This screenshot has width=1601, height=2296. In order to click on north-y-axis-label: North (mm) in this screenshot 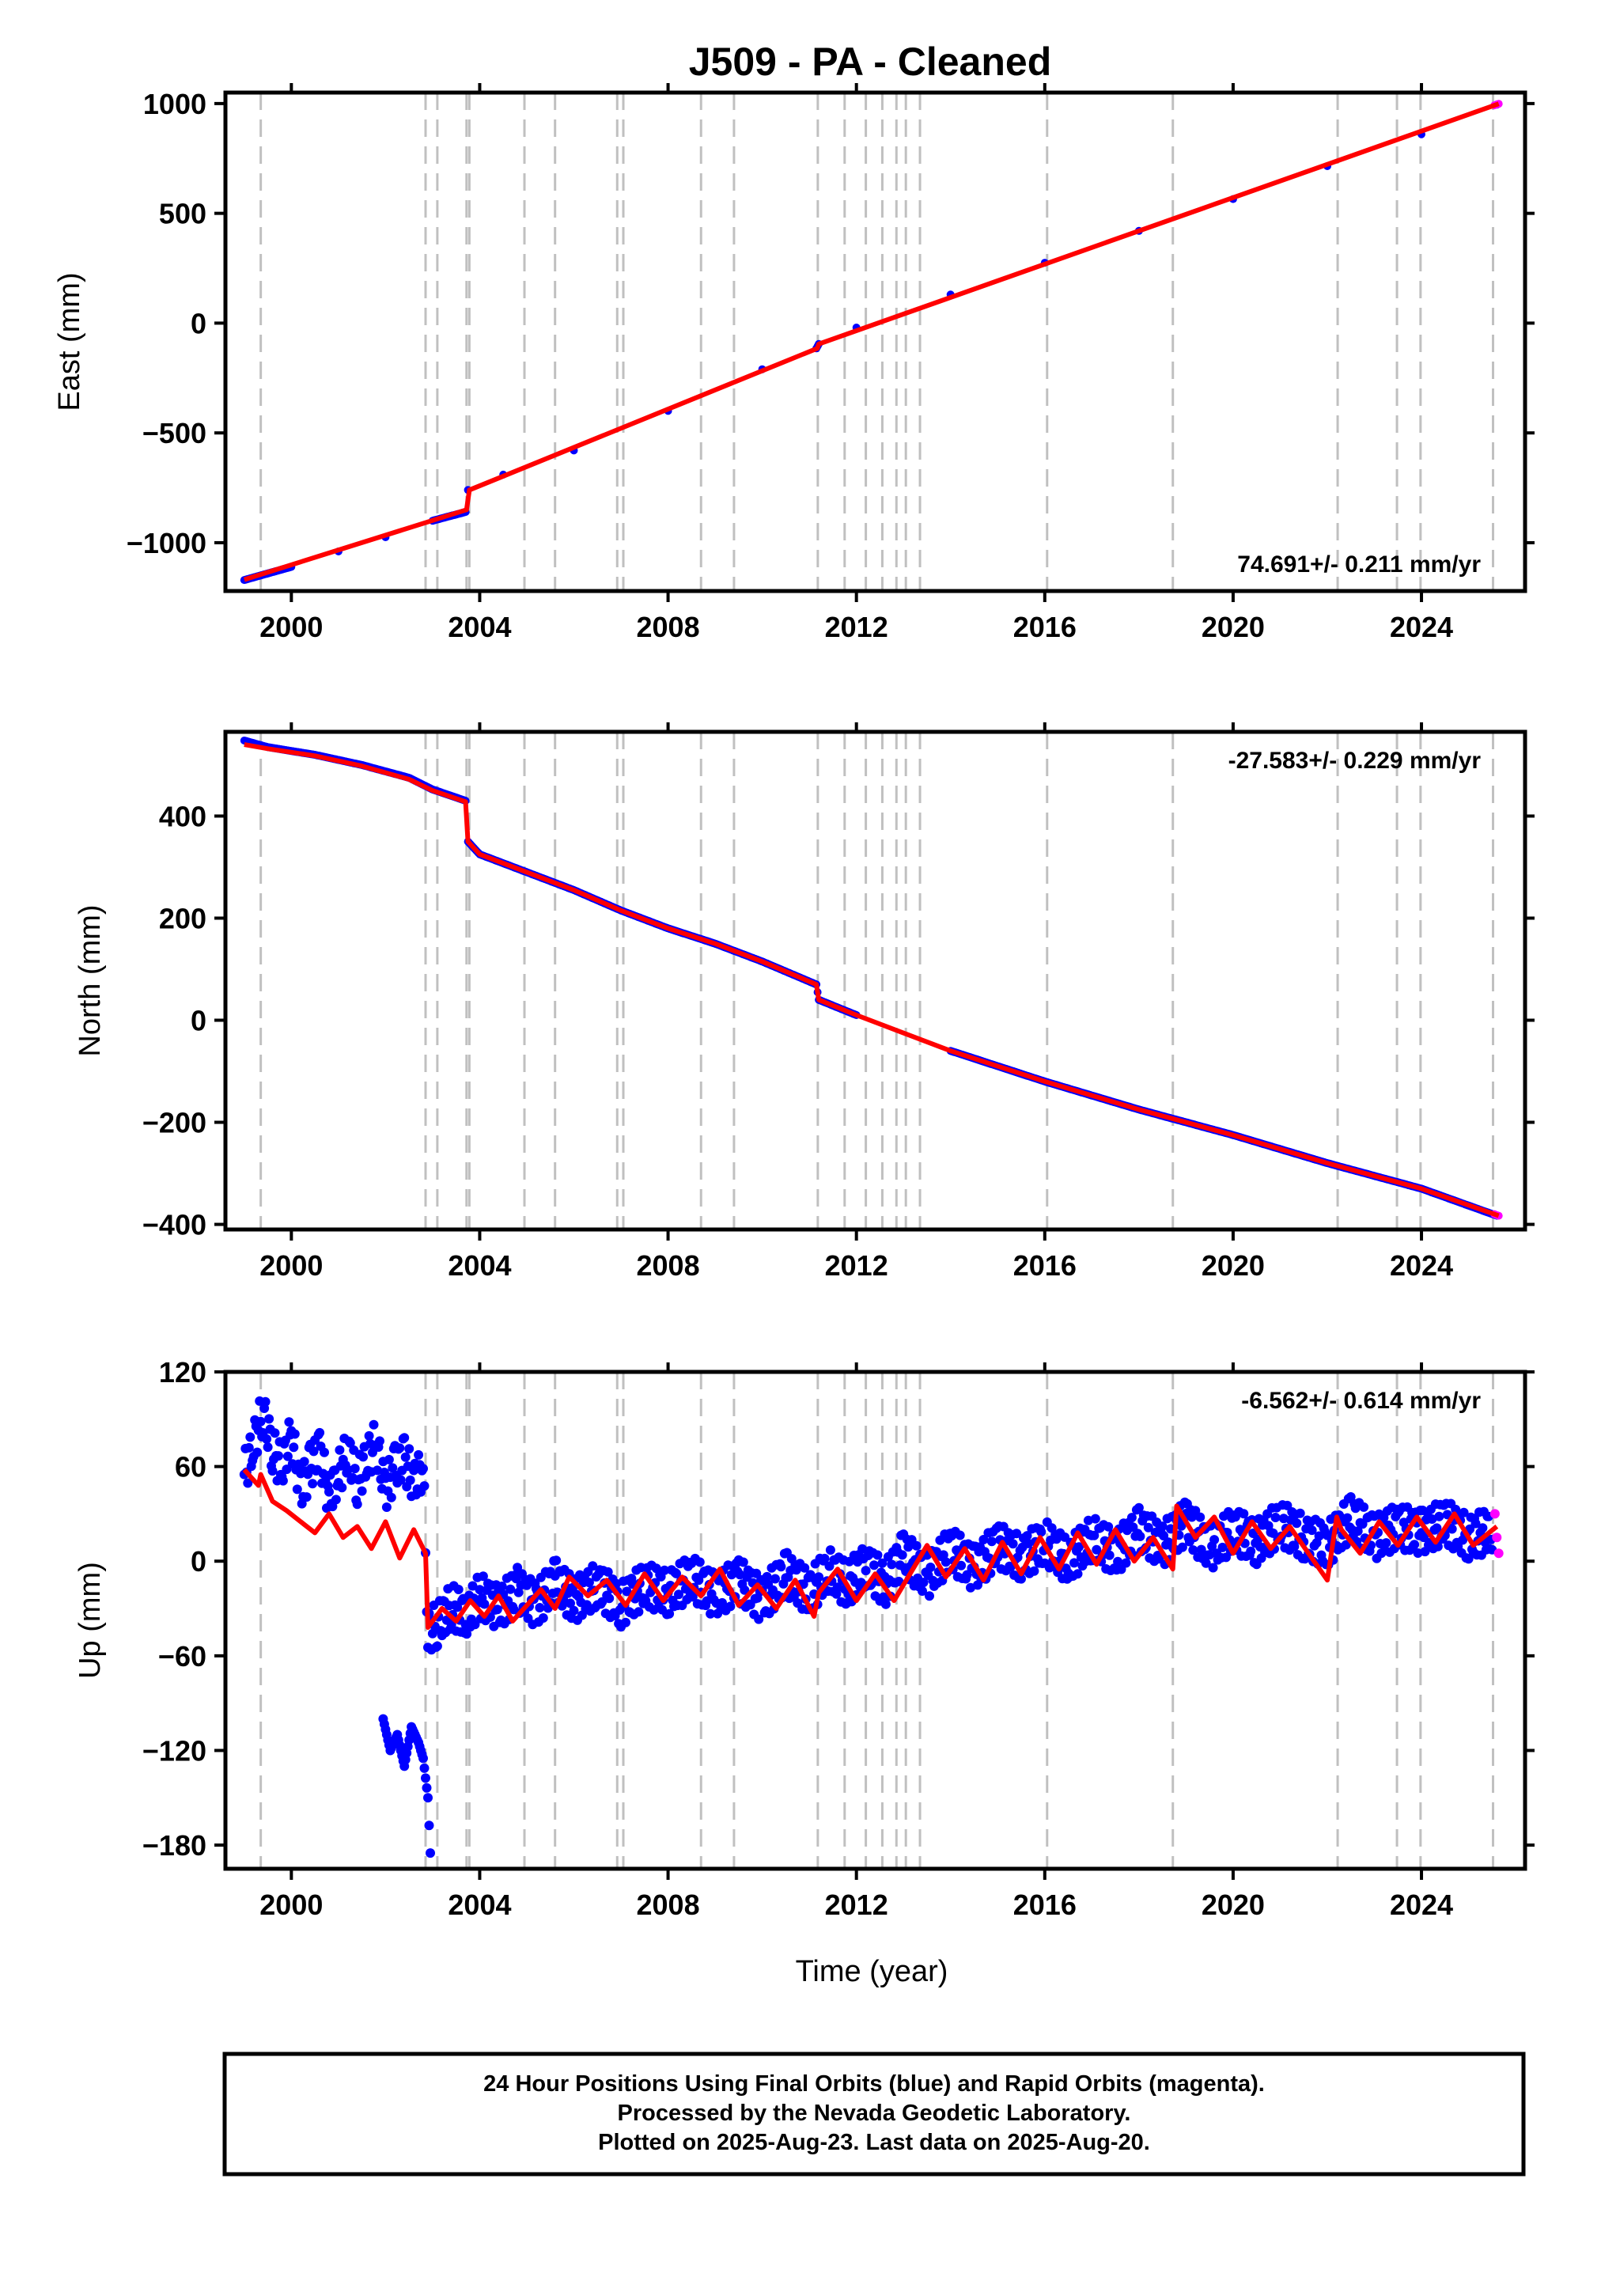, I will do `click(91, 980)`.